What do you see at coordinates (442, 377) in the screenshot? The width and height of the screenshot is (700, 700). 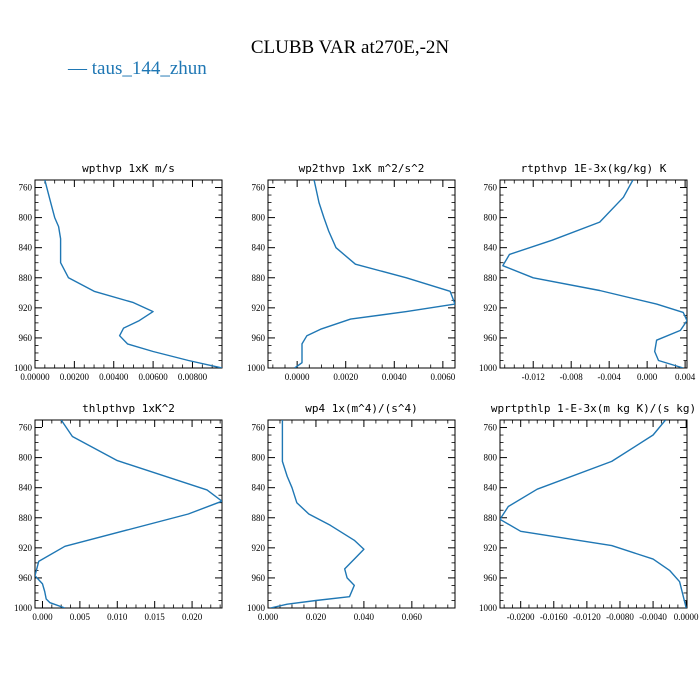 I see `x-tick-label: 0.0060` at bounding box center [442, 377].